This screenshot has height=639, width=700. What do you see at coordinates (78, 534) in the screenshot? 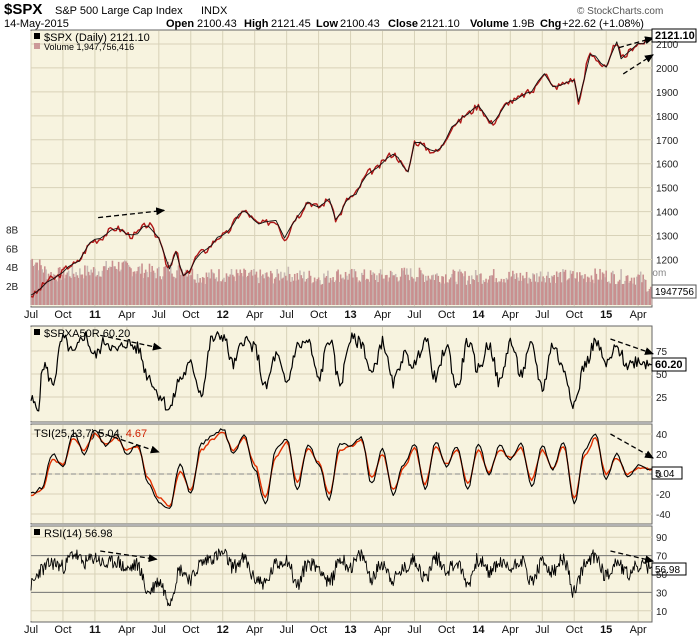
I see `rsi-legend-text: RSI(14) 56.98` at bounding box center [78, 534].